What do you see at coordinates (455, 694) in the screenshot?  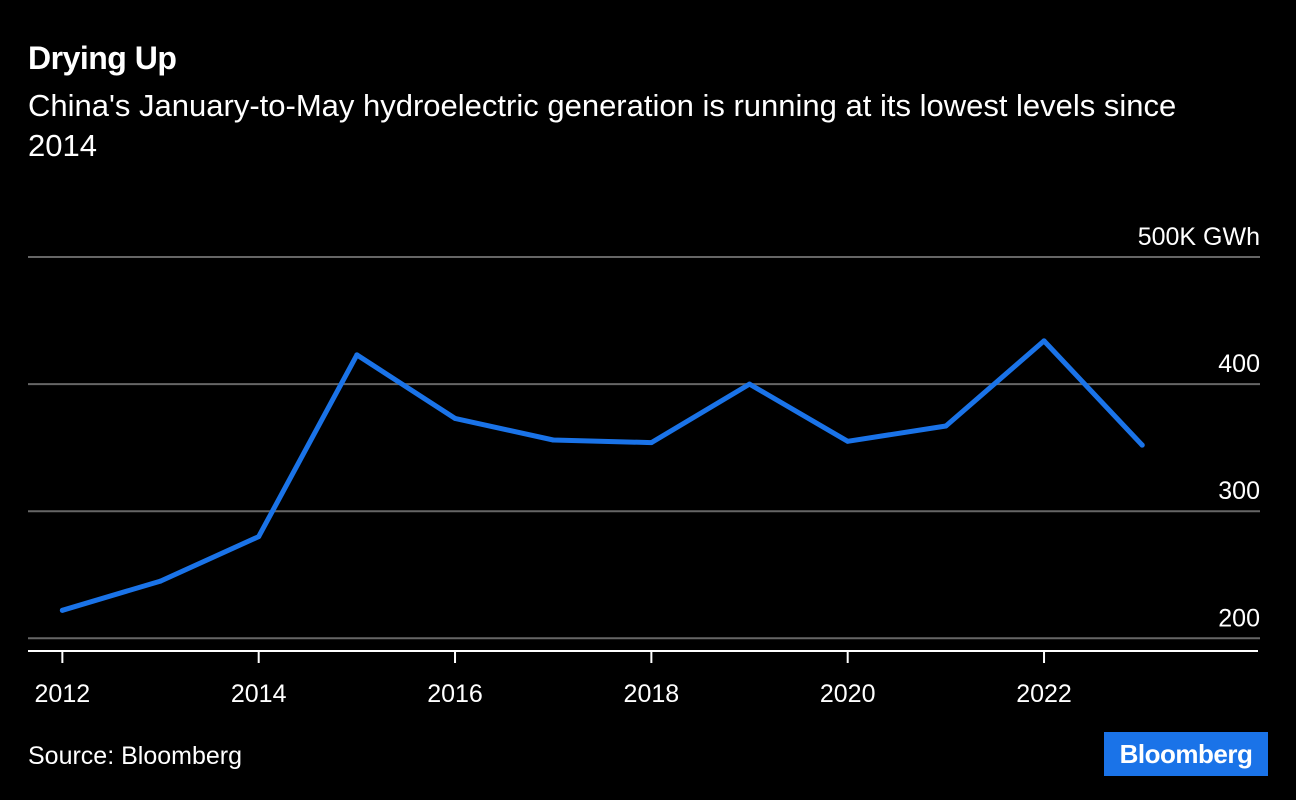 I see `x-tick-label: 2016` at bounding box center [455, 694].